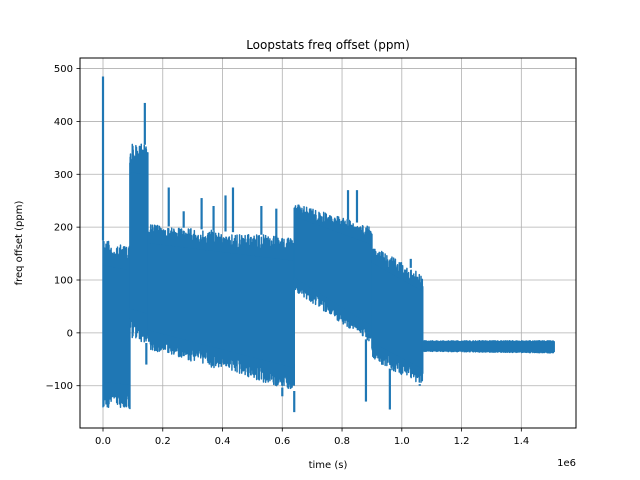  I want to click on x-tick-label: 1.2, so click(462, 441).